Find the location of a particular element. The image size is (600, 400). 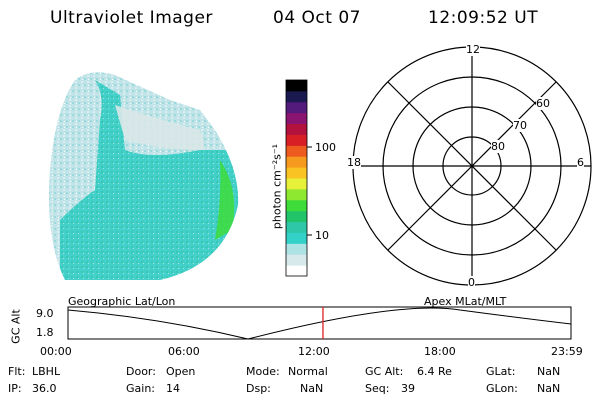

x-tick-1: 06:00 is located at coordinates (184, 351).